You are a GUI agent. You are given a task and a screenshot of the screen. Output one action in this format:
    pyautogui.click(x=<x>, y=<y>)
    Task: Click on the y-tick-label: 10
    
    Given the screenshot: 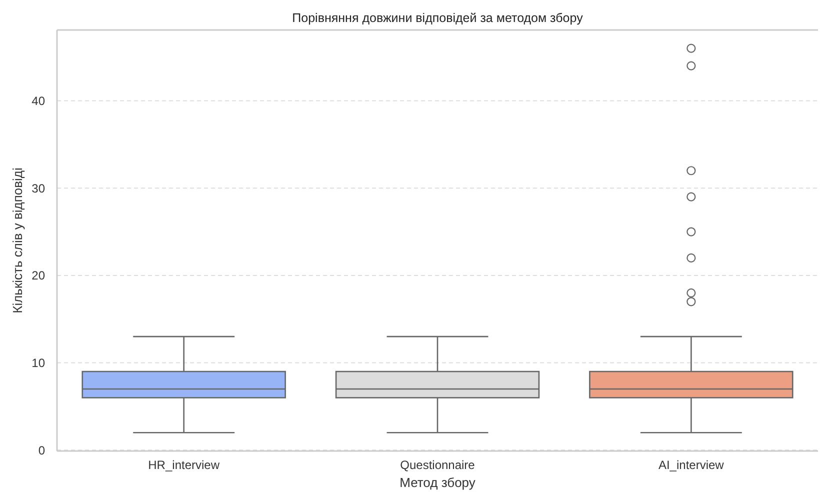 What is the action you would take?
    pyautogui.click(x=39, y=363)
    